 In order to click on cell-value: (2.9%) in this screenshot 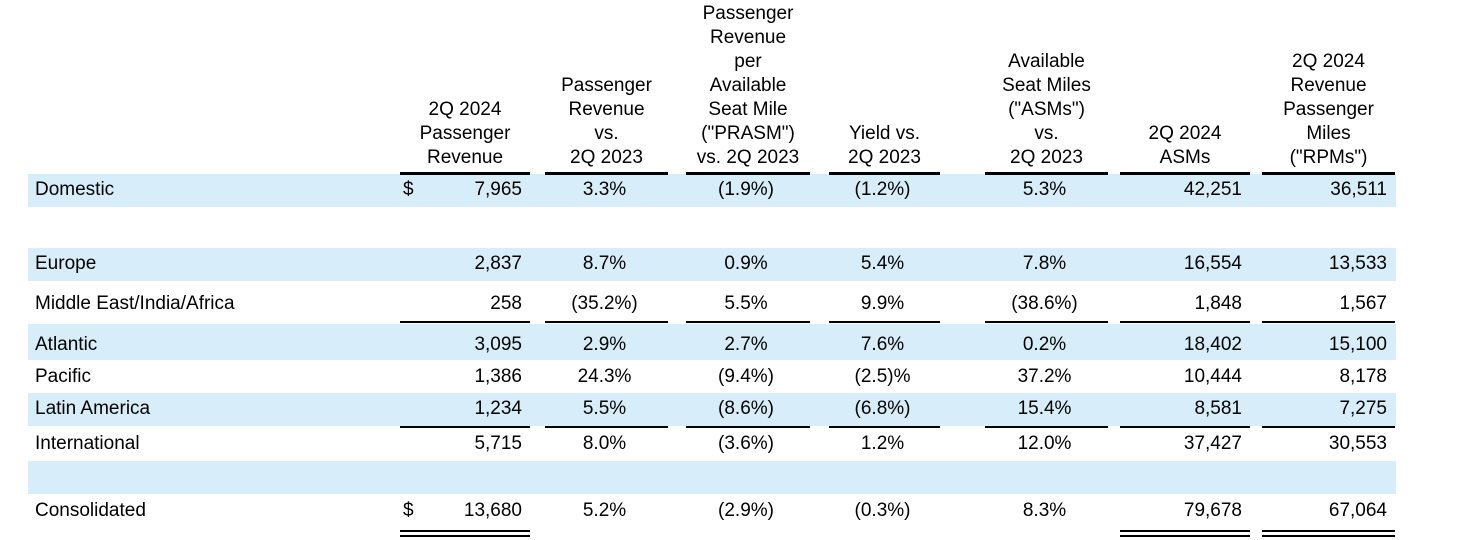, I will do `click(746, 510)`.